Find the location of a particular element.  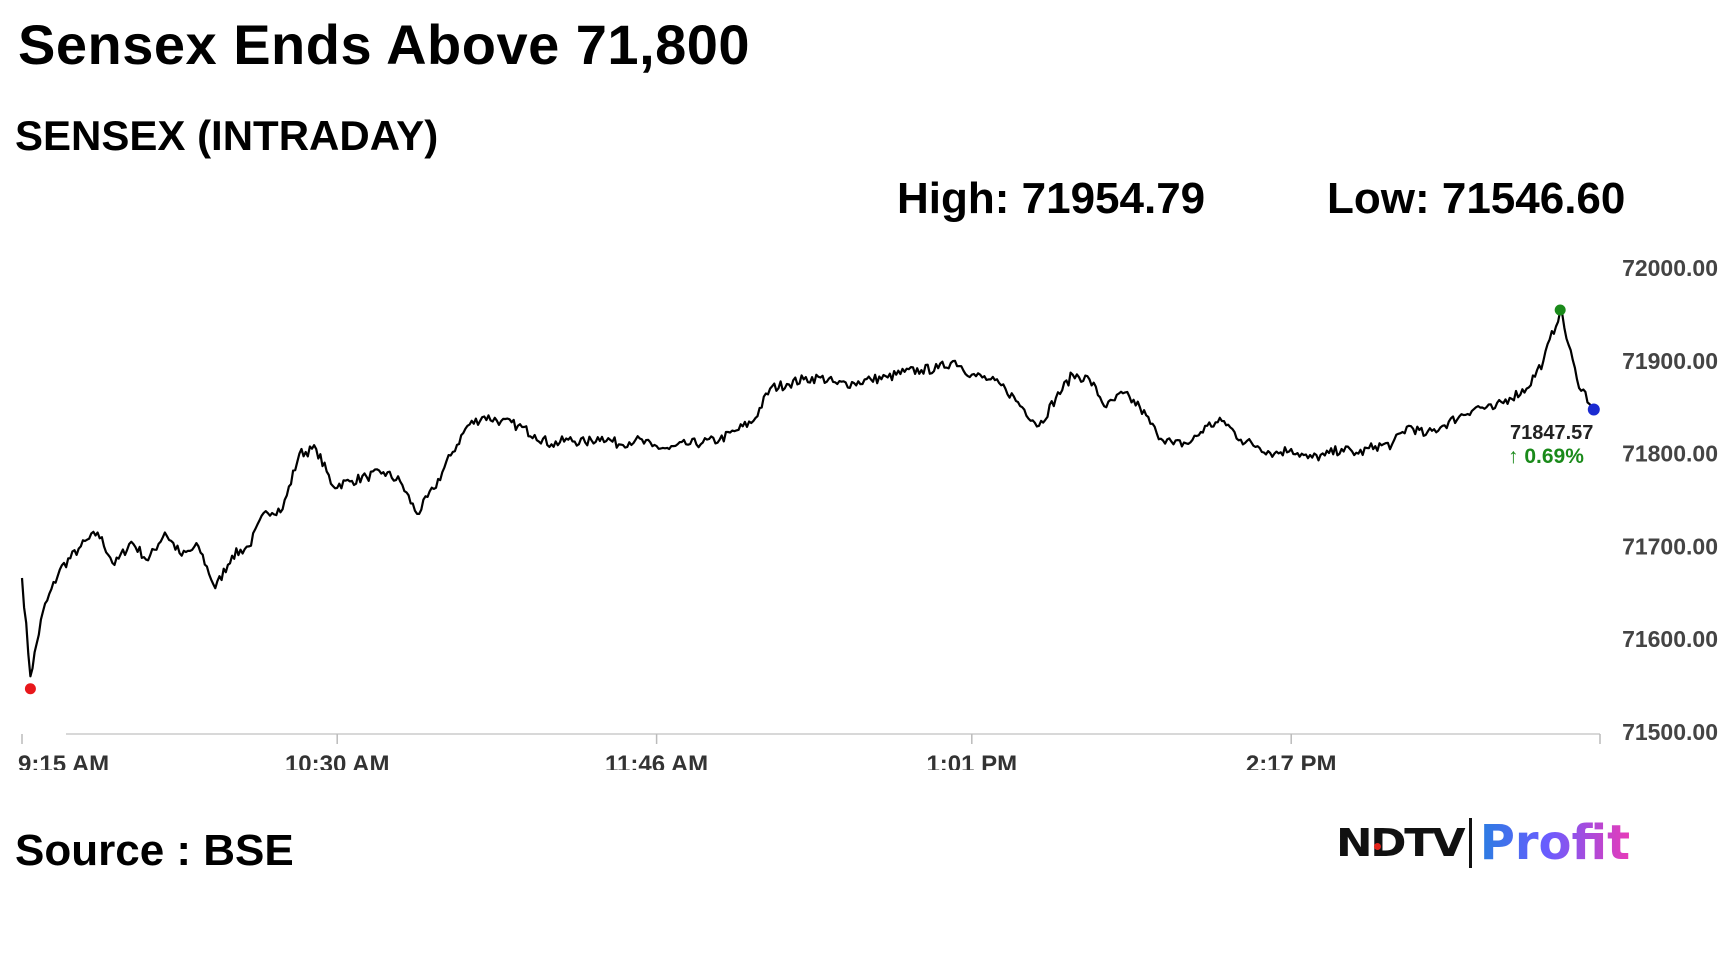

change-percent-label: ↑ 0.69% is located at coordinates (1546, 456).